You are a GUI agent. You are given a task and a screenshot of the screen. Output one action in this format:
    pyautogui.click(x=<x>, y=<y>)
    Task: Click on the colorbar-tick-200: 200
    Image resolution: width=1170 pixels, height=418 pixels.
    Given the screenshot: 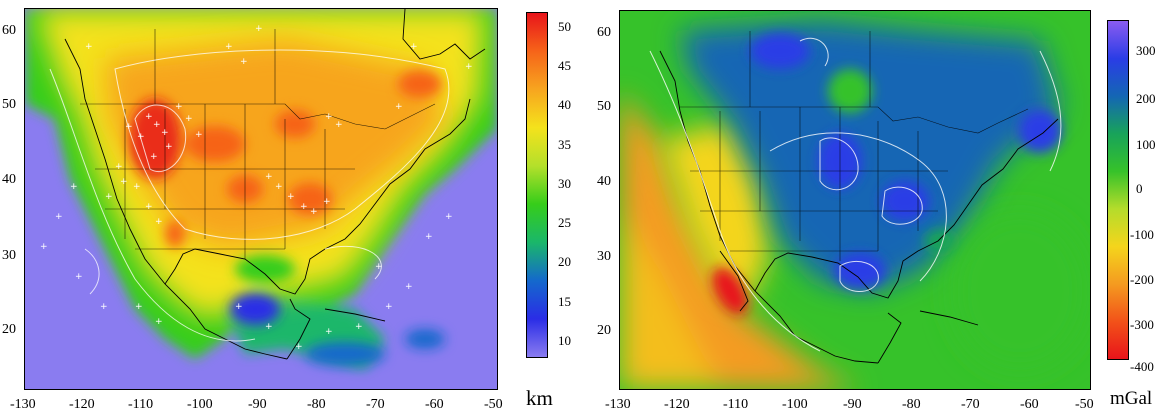 What is the action you would take?
    pyautogui.click(x=1146, y=98)
    